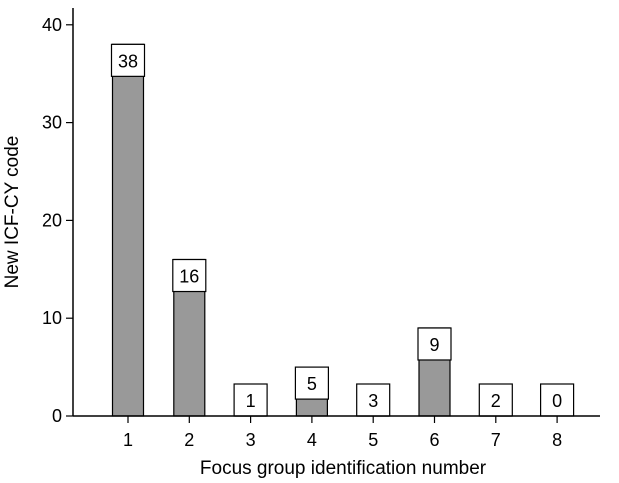 The height and width of the screenshot is (483, 619). I want to click on y-ticks-layer: 0 10 20 30 40, so click(57, 220).